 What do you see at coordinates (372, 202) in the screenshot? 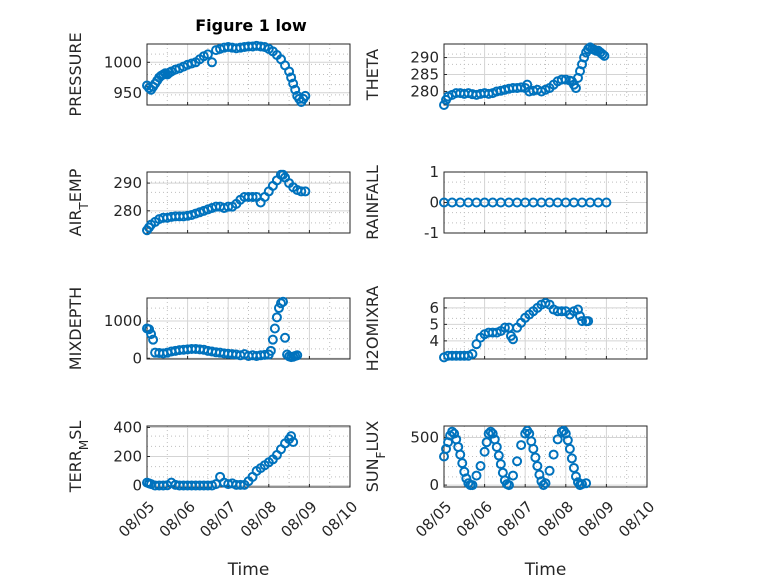
I see `y-axis-label: RAINFALL` at bounding box center [372, 202].